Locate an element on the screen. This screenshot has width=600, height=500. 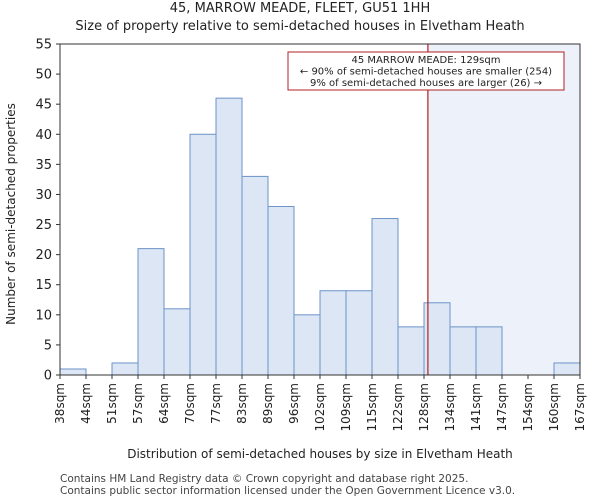
bar-89sqm is located at coordinates (281, 290).